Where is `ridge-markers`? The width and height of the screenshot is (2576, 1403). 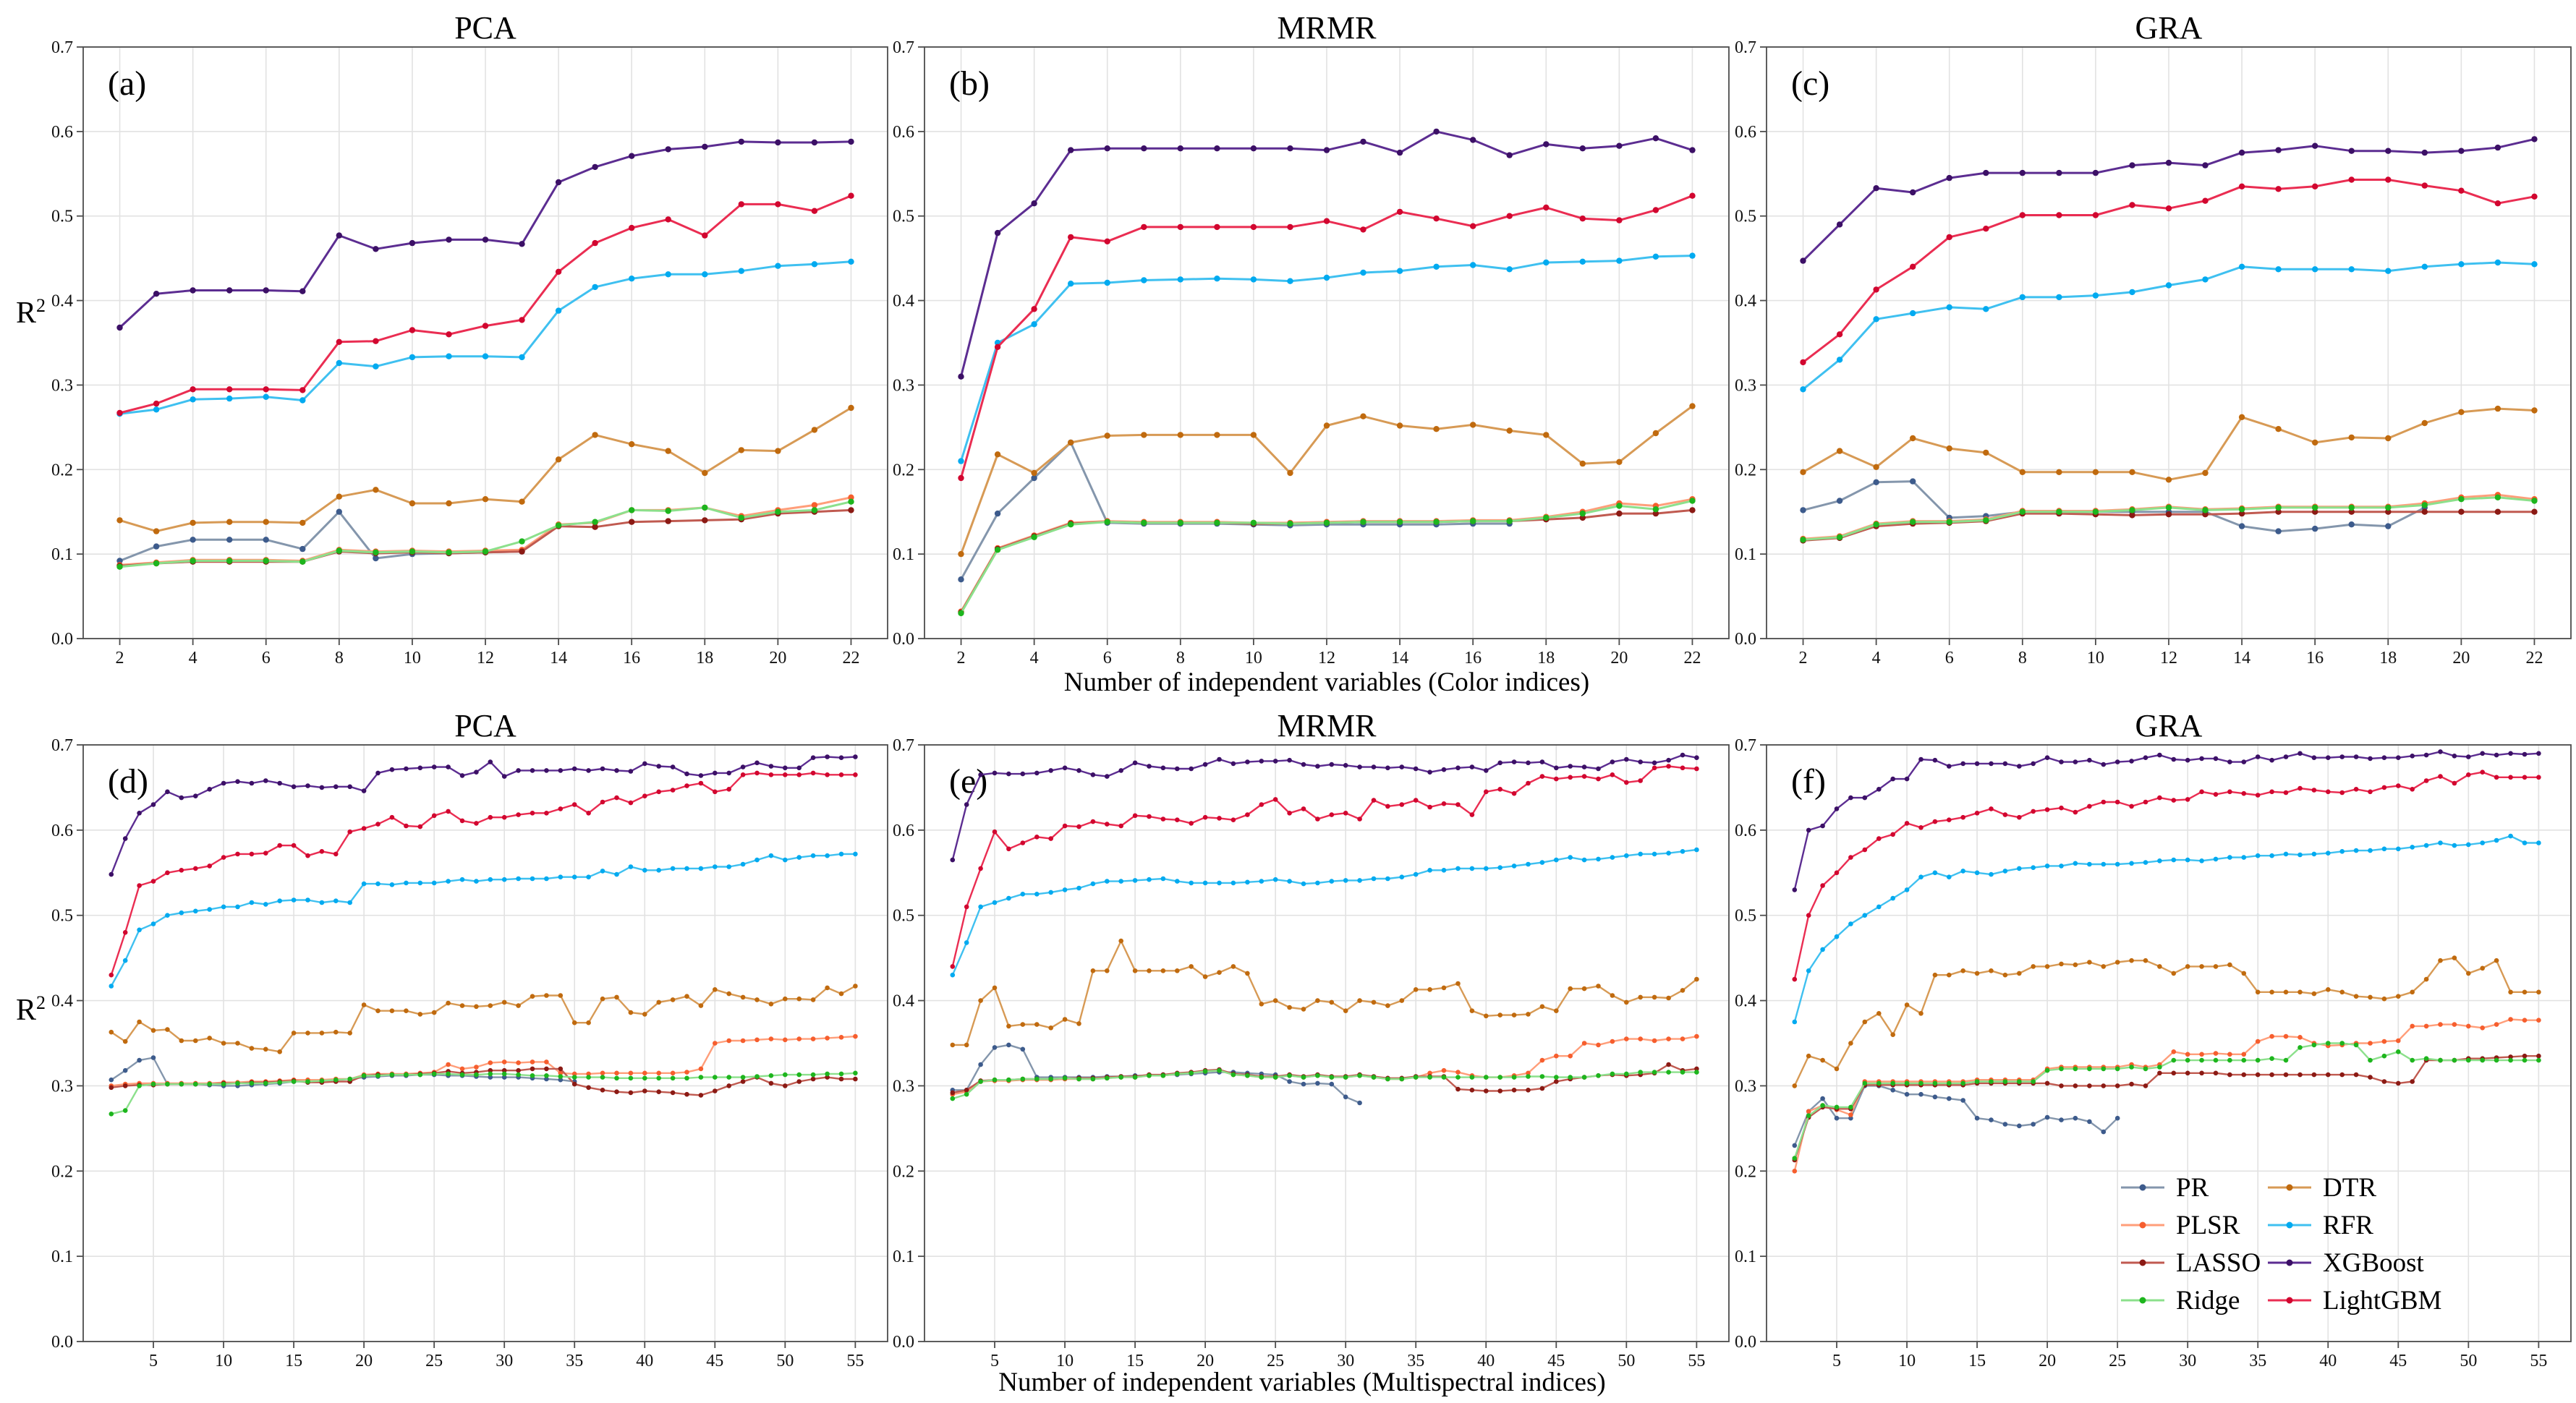 ridge-markers is located at coordinates (2166, 1101).